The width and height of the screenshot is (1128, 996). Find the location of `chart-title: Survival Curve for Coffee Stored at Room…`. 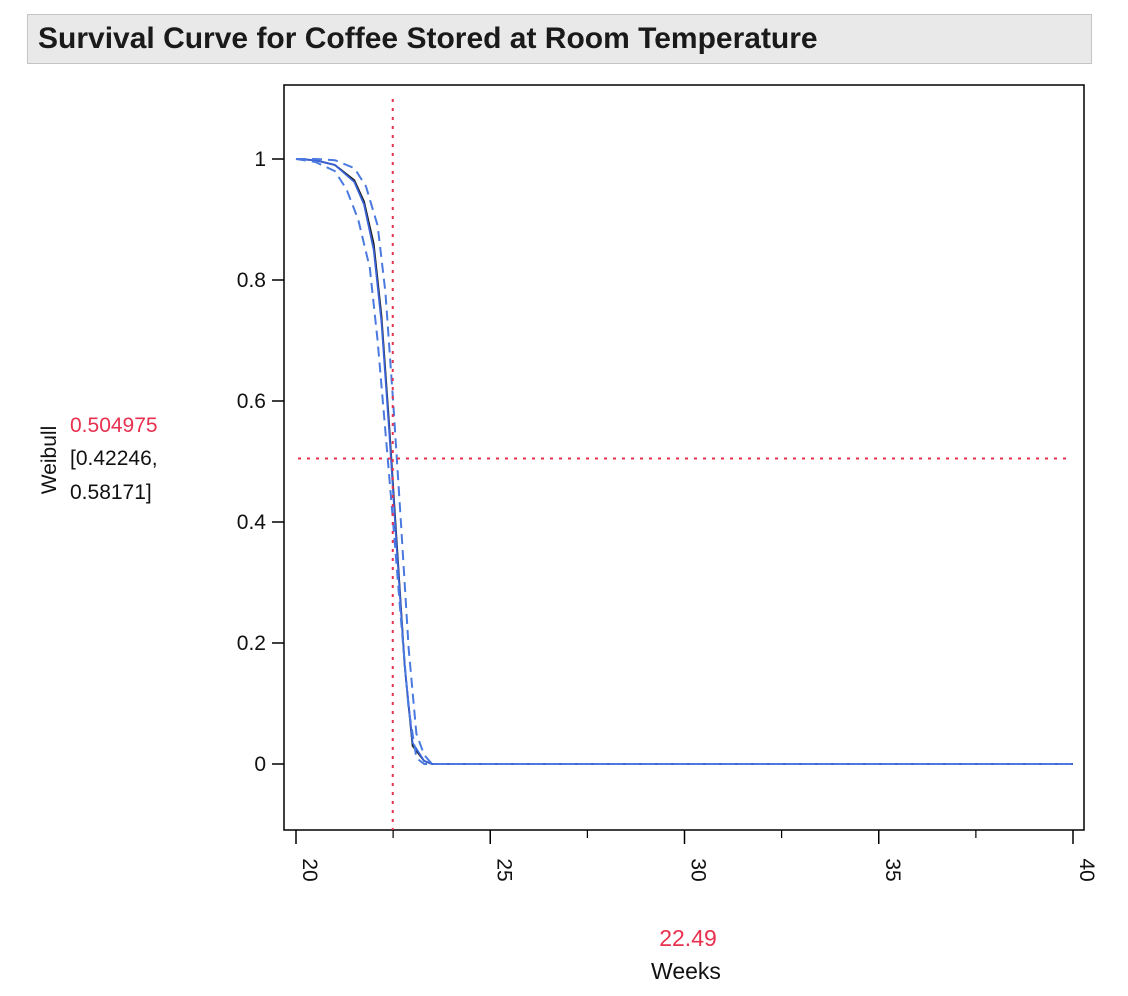

chart-title: Survival Curve for Coffee Stored at Room… is located at coordinates (428, 38).